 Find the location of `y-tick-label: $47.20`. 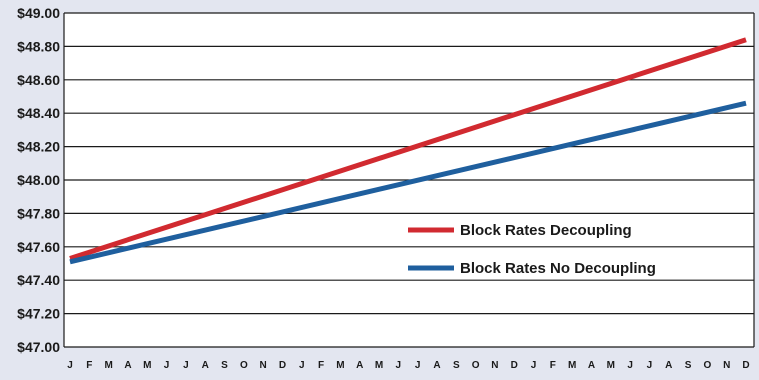

y-tick-label: $47.20 is located at coordinates (38, 314).